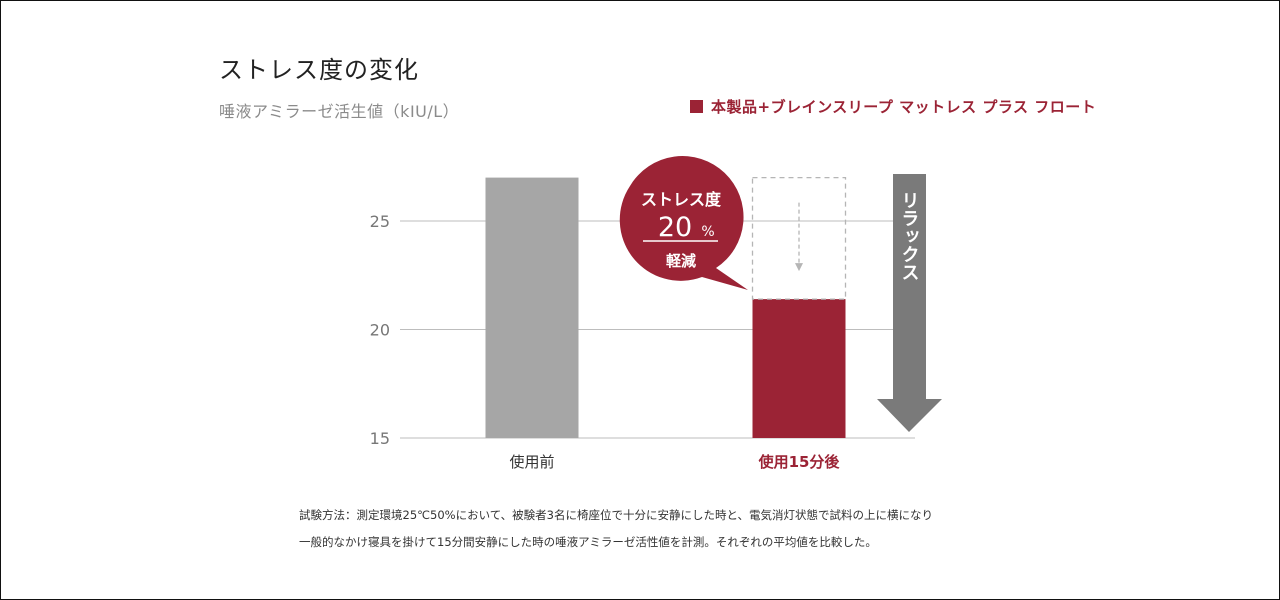 Image resolution: width=1280 pixels, height=600 pixels. What do you see at coordinates (532, 307) in the screenshot?
I see `bar-before` at bounding box center [532, 307].